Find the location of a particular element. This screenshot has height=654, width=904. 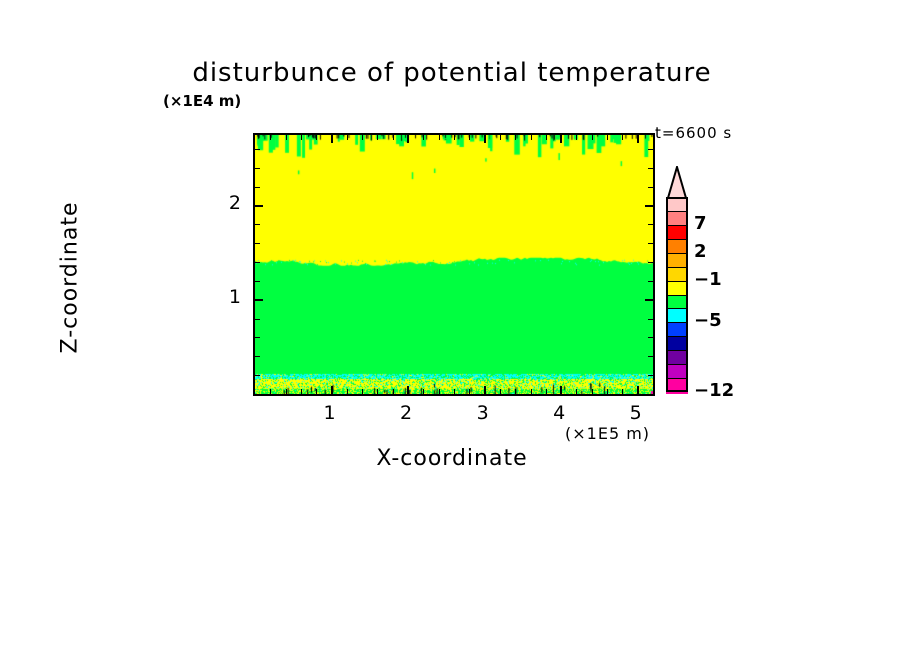

y-tick-label: 1 is located at coordinates (234, 296).